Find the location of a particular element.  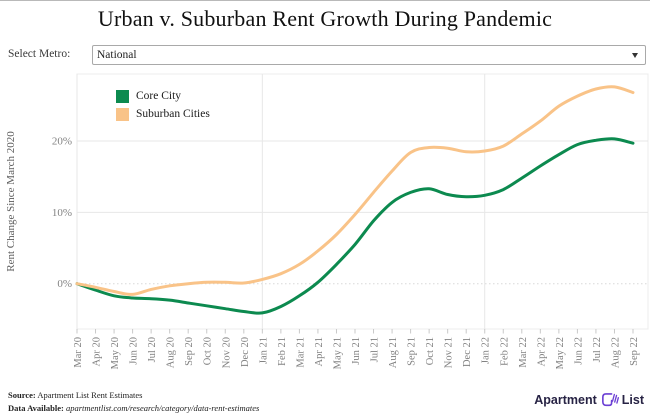

x-tick-label: Dec 20 is located at coordinates (245, 352).